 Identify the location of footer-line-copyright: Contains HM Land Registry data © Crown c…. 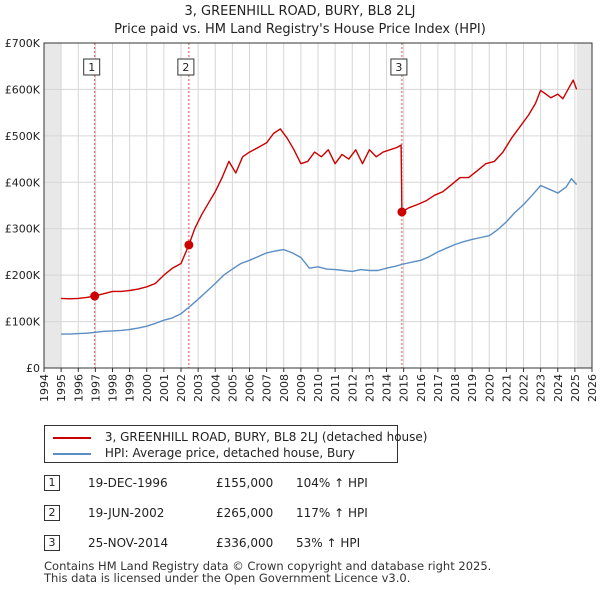
(268, 566).